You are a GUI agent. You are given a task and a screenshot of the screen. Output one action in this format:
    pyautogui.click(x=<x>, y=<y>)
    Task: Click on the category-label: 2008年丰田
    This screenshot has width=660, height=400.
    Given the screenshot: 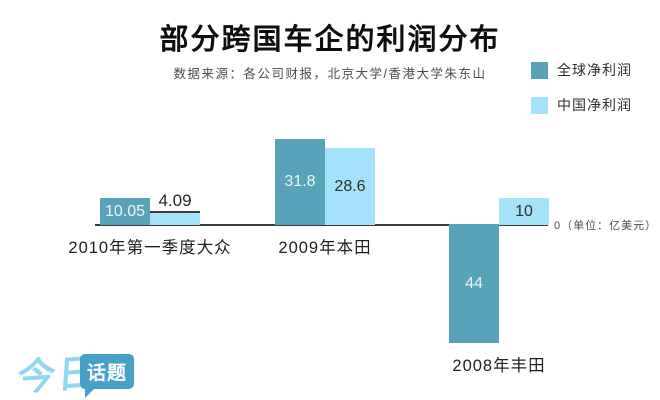 What is the action you would take?
    pyautogui.click(x=499, y=366)
    